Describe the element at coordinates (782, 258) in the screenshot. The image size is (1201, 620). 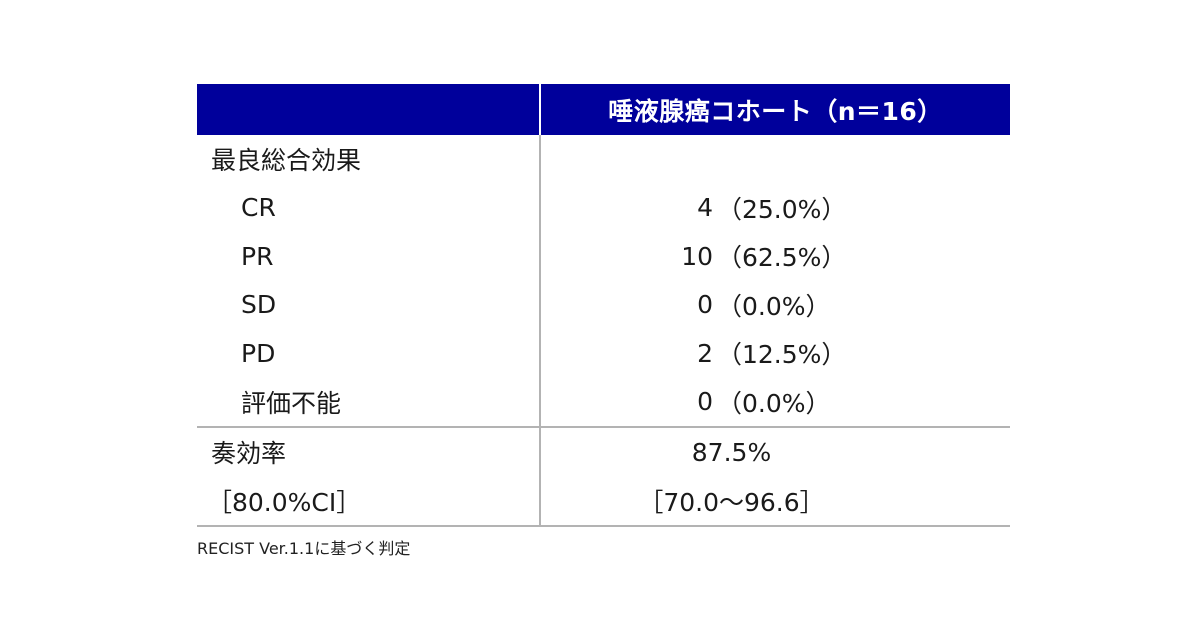
I see `pct-pr: （62.5%）` at that location.